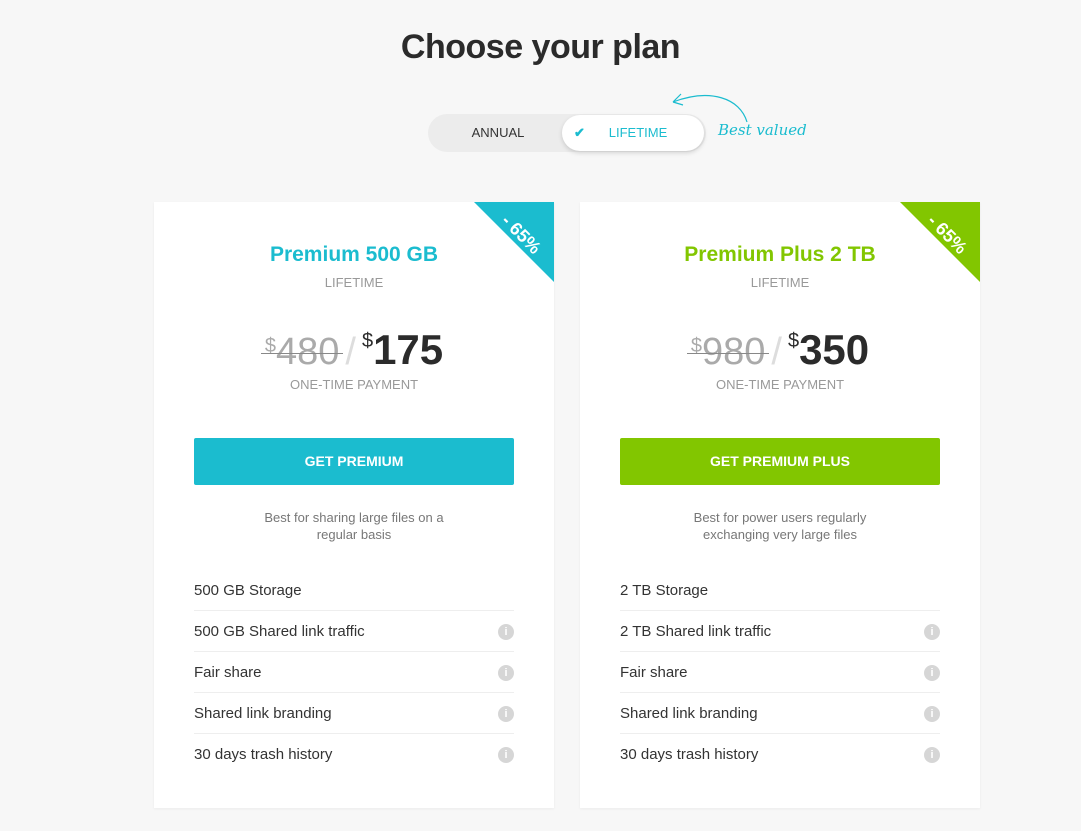 Image resolution: width=1081 pixels, height=831 pixels. Describe the element at coordinates (696, 631) in the screenshot. I see `feature-label: 2 TB Shared link traffic` at that location.